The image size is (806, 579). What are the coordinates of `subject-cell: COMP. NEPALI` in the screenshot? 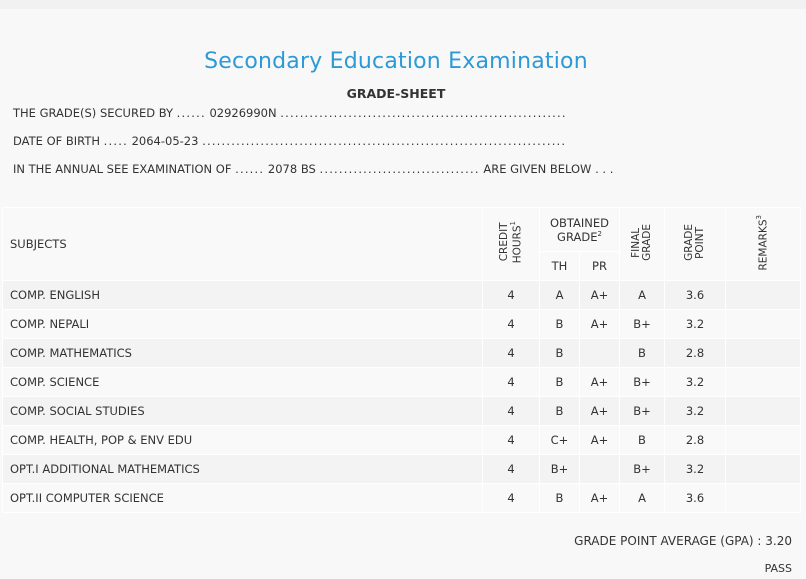 It's located at (242, 324).